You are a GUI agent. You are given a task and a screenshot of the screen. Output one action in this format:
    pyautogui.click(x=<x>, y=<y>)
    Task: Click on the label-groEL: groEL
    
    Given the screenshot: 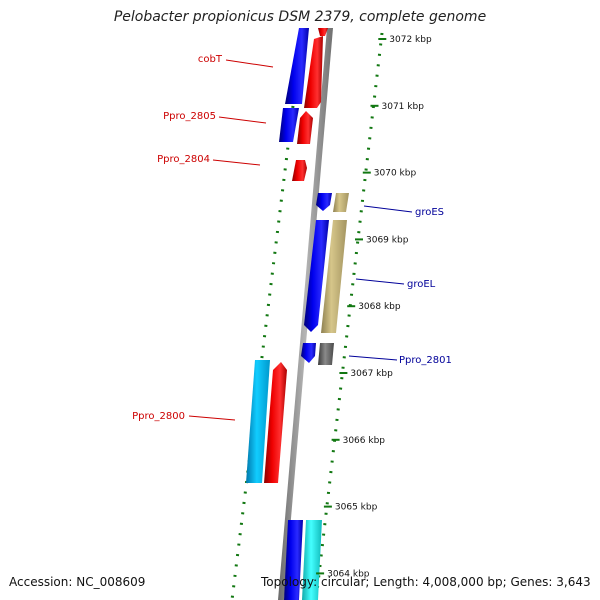 What is the action you would take?
    pyautogui.click(x=421, y=284)
    